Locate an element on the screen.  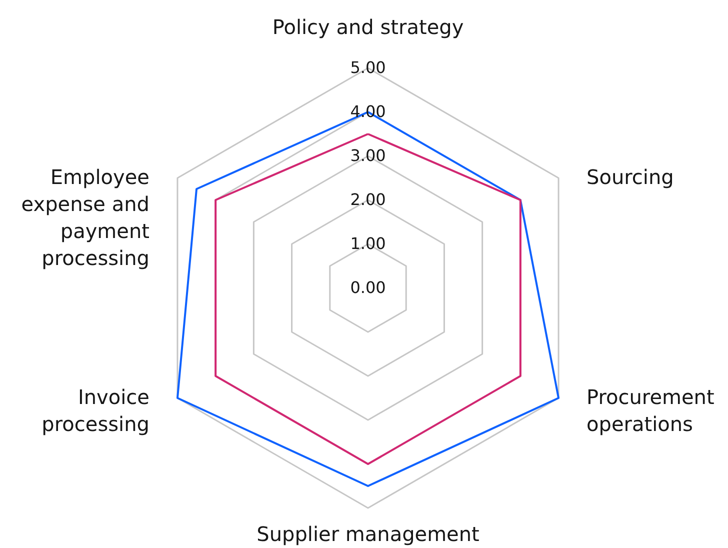
spoke-label: Policy and strategy is located at coordinates (368, 27).